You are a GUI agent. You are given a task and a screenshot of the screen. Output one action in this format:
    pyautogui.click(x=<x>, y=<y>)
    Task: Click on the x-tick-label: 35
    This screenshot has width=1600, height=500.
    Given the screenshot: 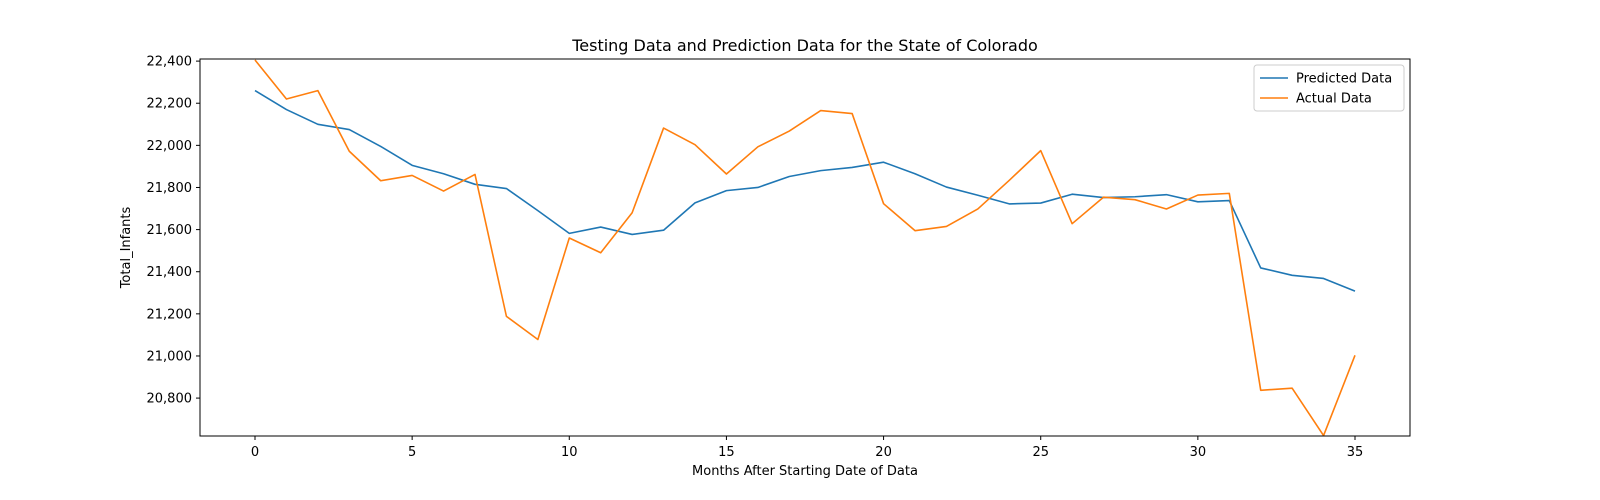 What is the action you would take?
    pyautogui.click(x=1355, y=452)
    